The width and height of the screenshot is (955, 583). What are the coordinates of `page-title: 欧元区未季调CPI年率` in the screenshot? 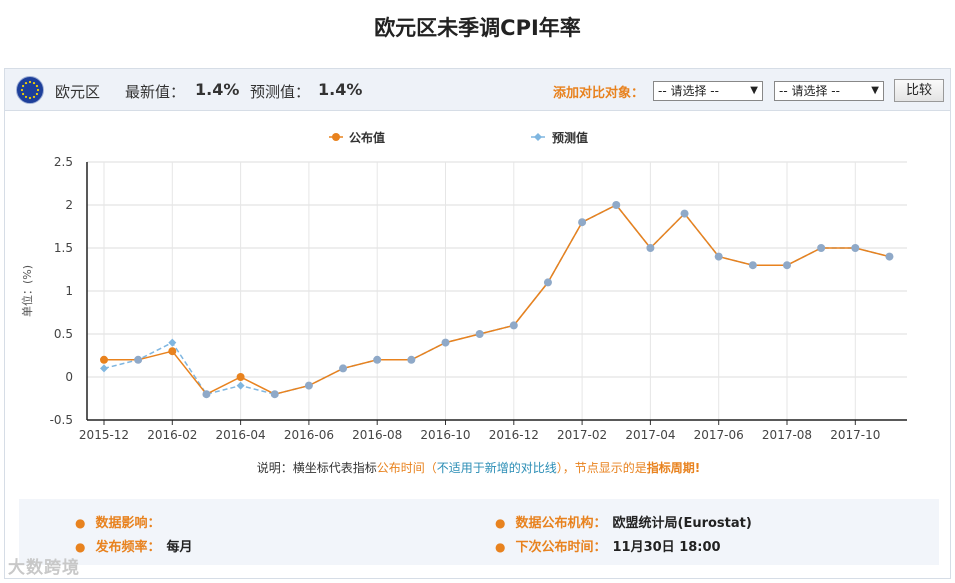 It's located at (477, 28).